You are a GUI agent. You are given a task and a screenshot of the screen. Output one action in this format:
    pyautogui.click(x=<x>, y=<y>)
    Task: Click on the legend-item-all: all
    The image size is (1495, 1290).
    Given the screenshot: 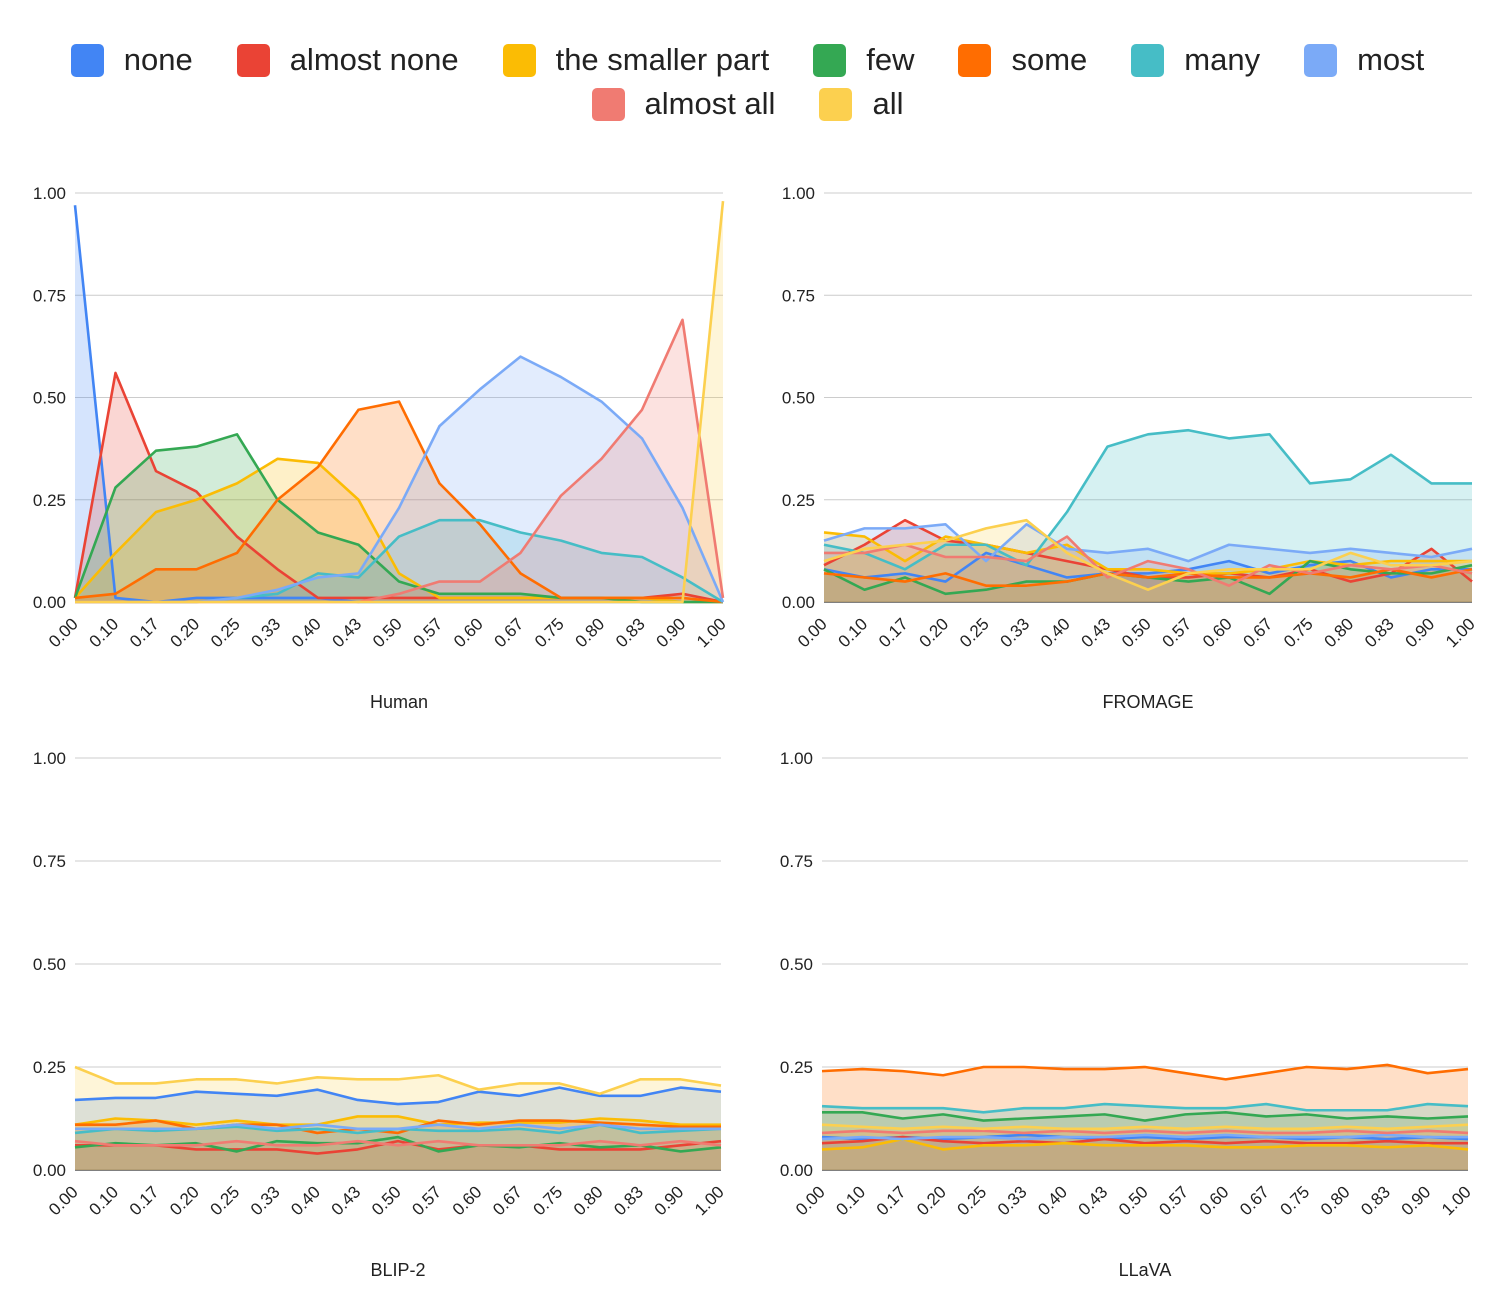 What is the action you would take?
    pyautogui.click(x=861, y=104)
    